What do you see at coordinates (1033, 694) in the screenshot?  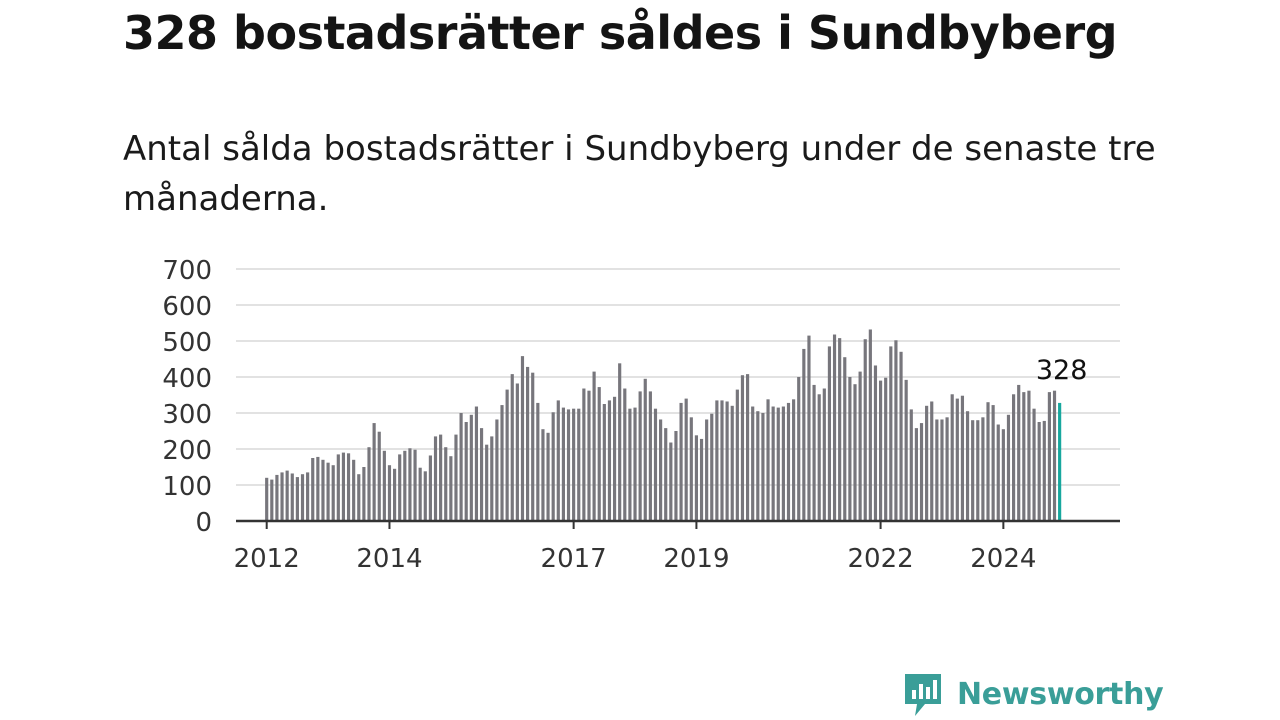 I see `newsworthy-logo: Newsworthy` at bounding box center [1033, 694].